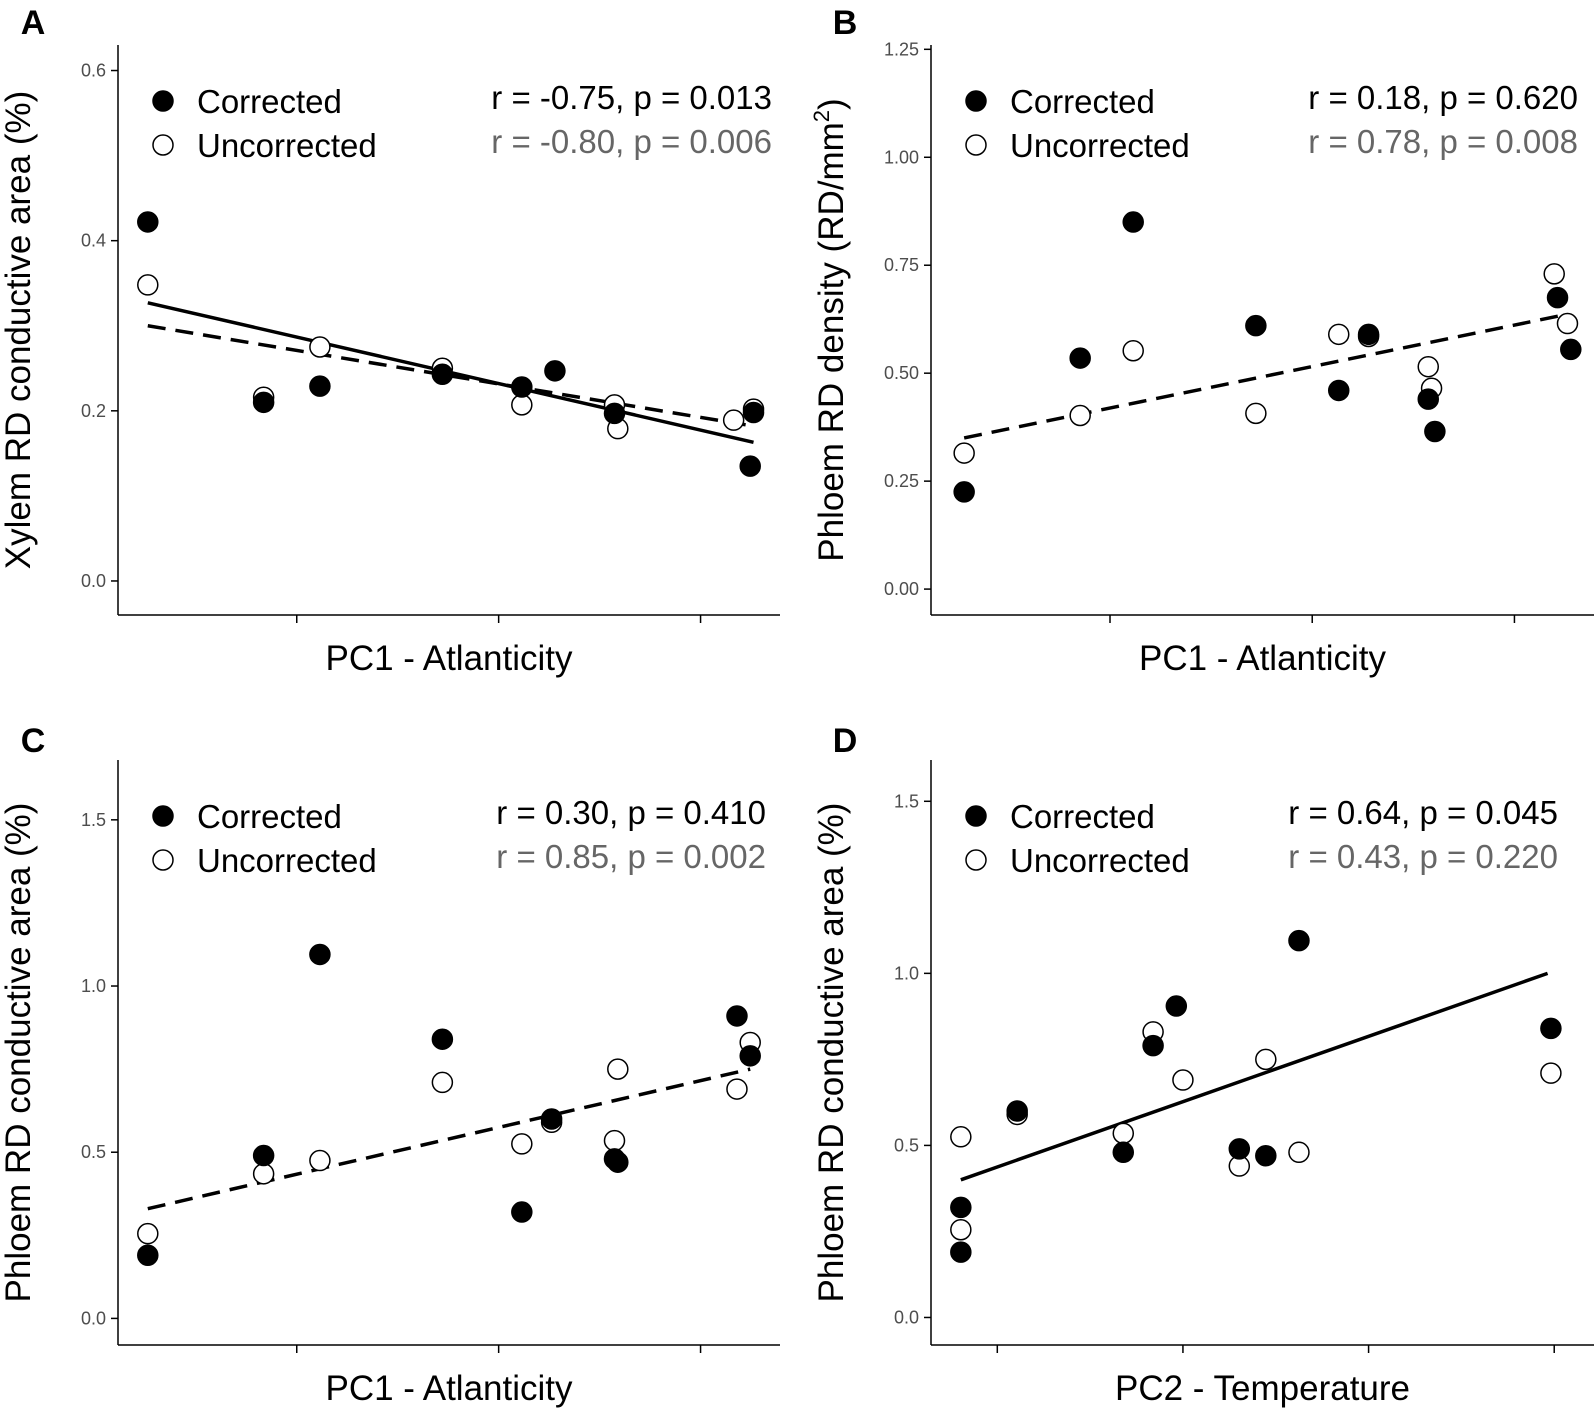 The height and width of the screenshot is (1416, 1594). I want to click on y-tick-label: 0.00, so click(901, 589).